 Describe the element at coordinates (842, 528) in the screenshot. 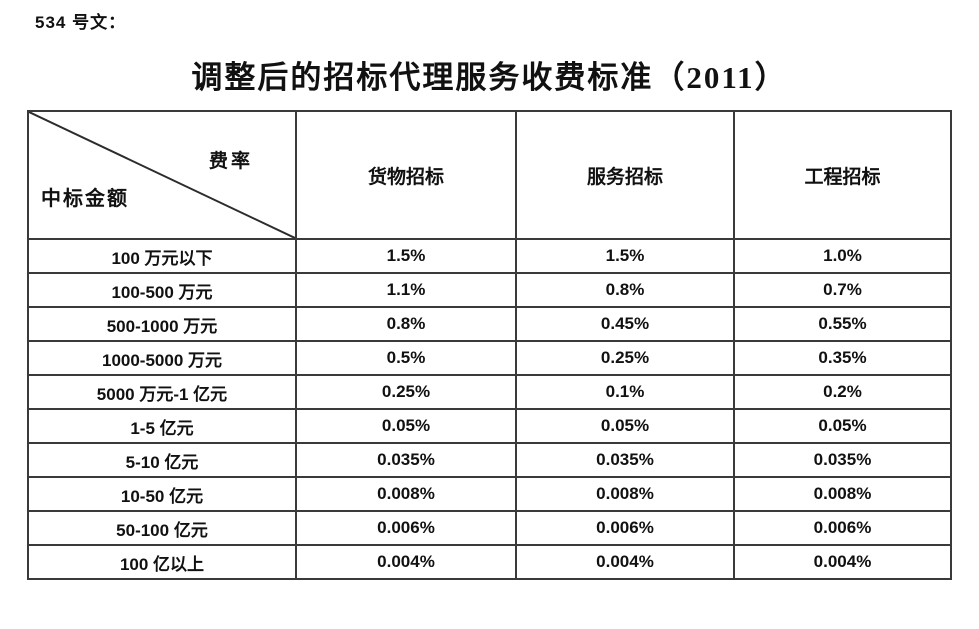

I see `engineering-rate: 0.006%` at that location.